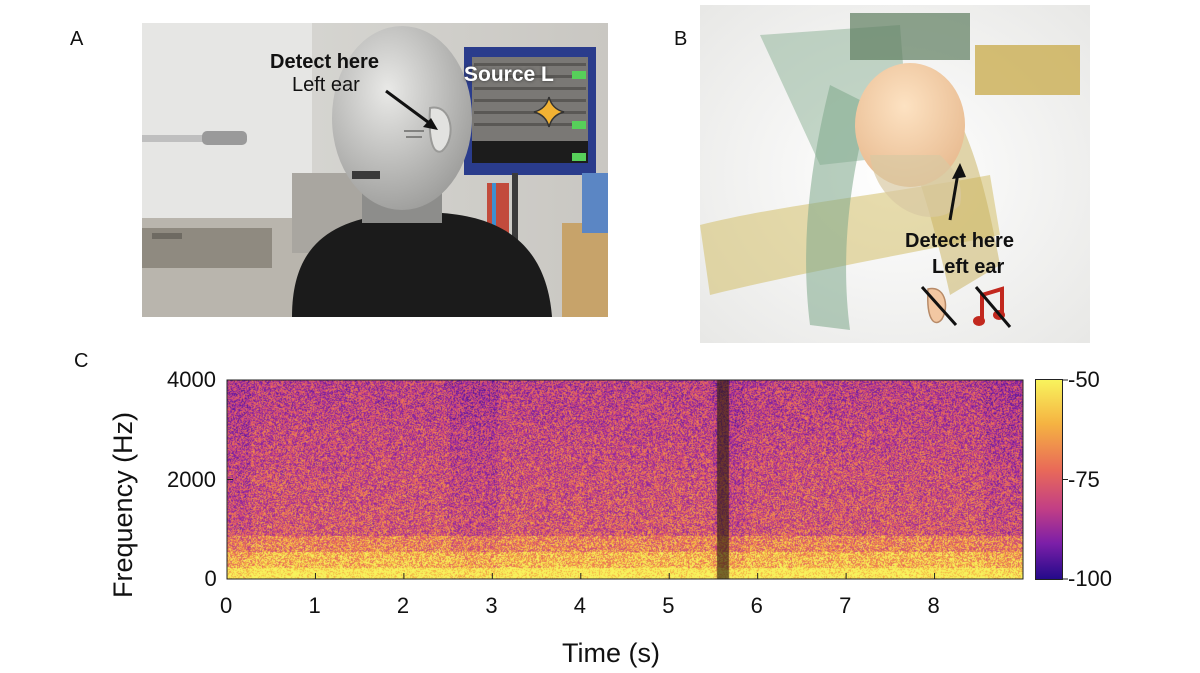 This screenshot has height=673, width=1200. What do you see at coordinates (81, 361) in the screenshot?
I see `panel-label-c: C` at bounding box center [81, 361].